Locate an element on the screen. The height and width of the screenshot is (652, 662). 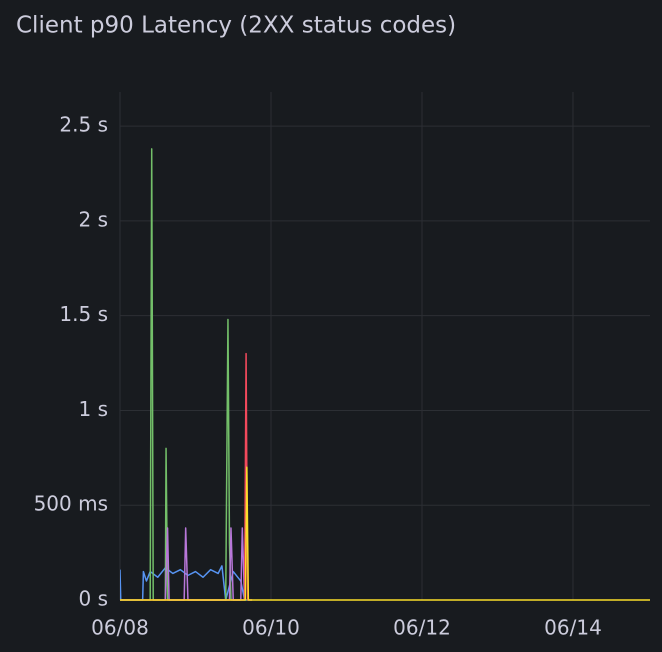
y-tick-label: 0 s is located at coordinates (93, 599).